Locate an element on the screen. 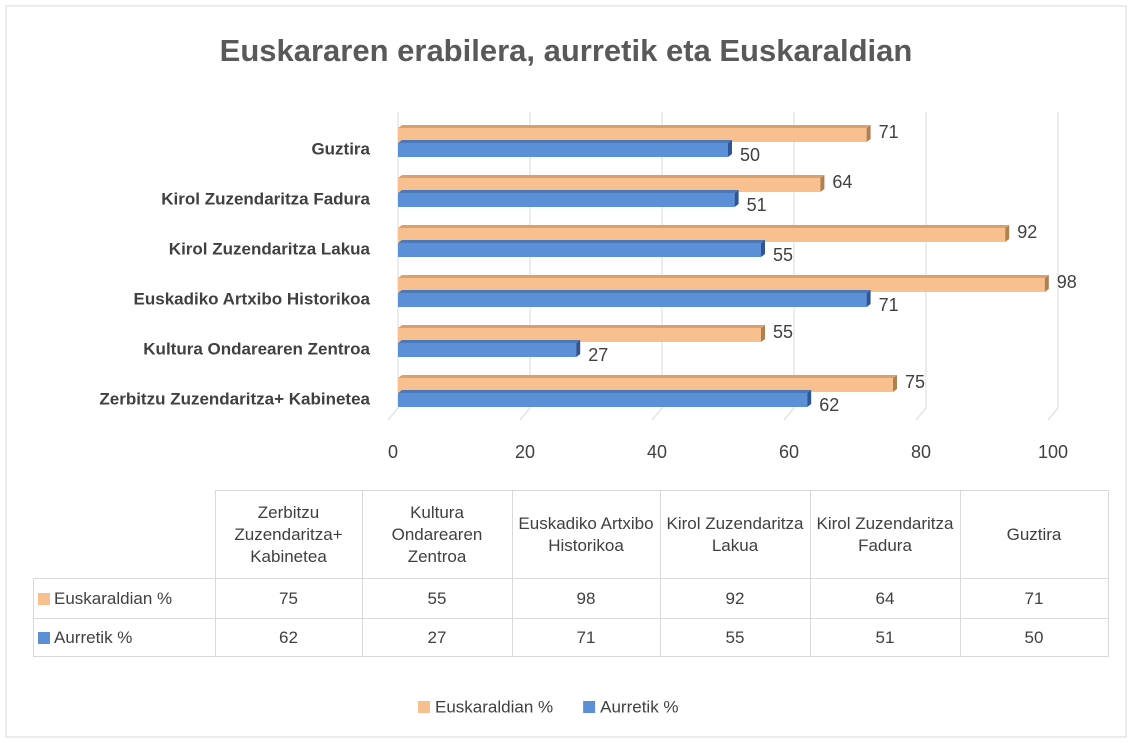  table-row-header: Euskaraldian % is located at coordinates (124, 598).